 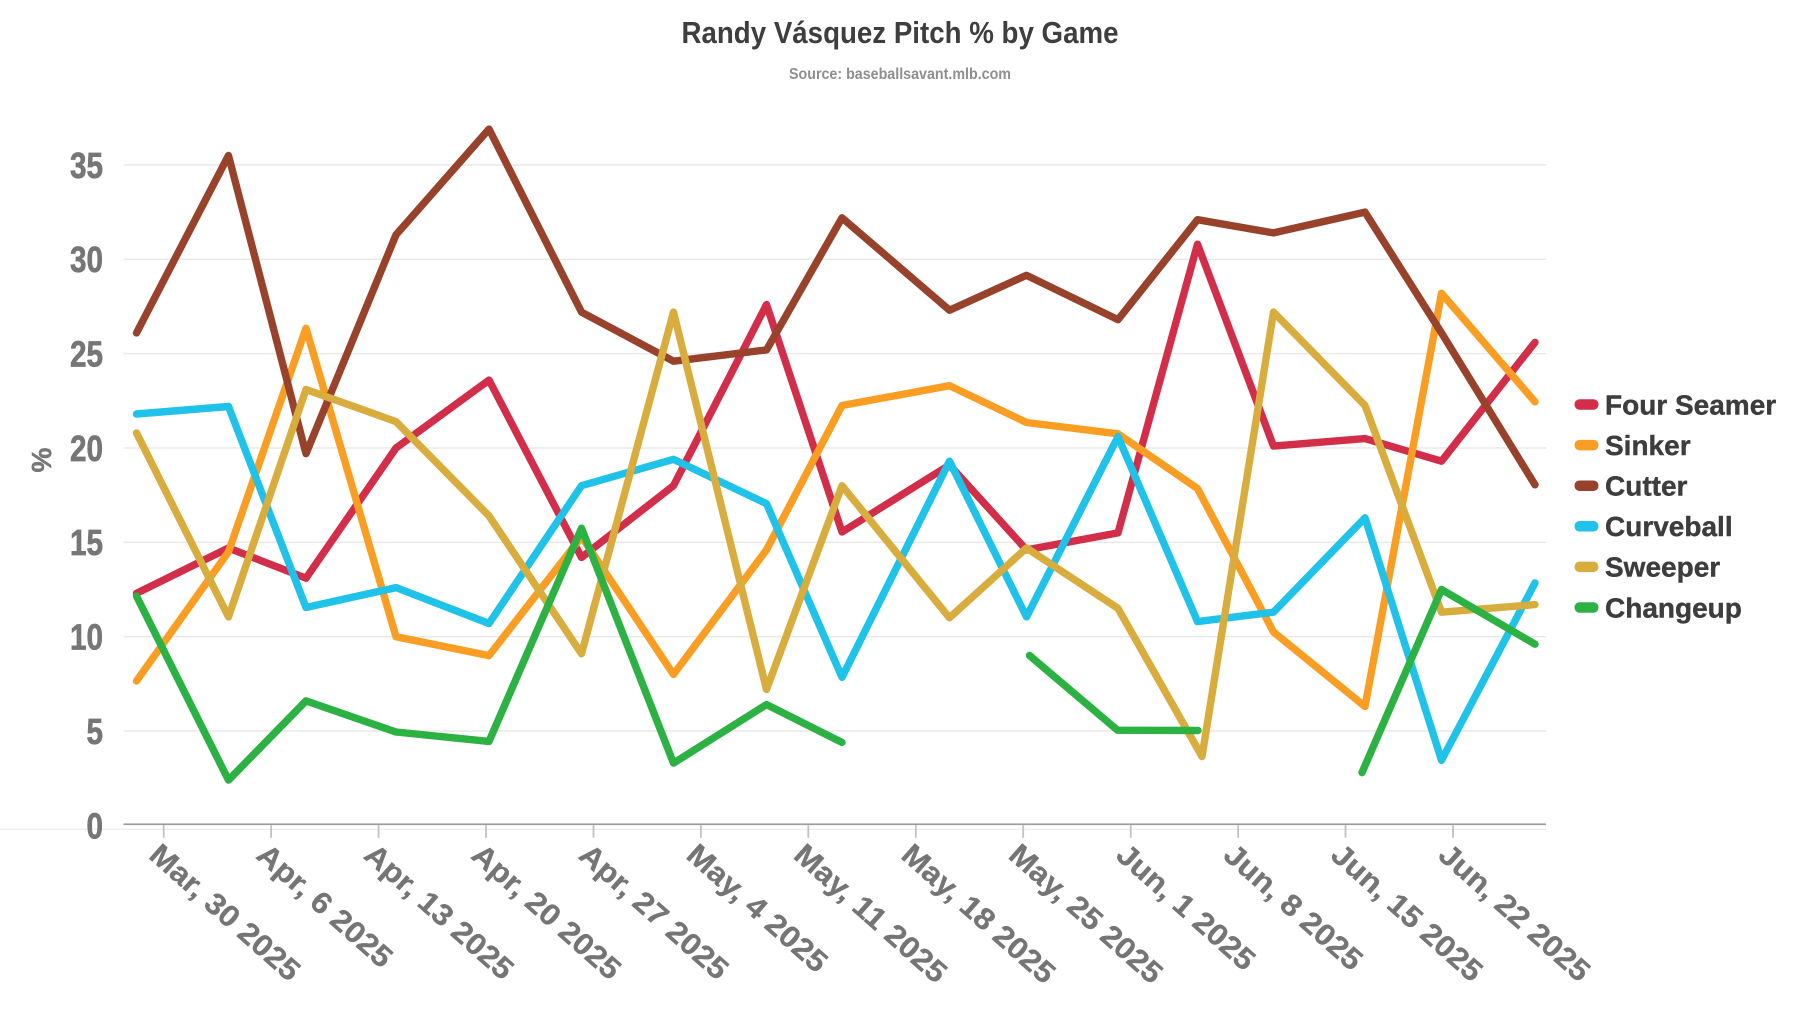 What do you see at coordinates (1673, 607) in the screenshot?
I see `svg-text: Changeup` at bounding box center [1673, 607].